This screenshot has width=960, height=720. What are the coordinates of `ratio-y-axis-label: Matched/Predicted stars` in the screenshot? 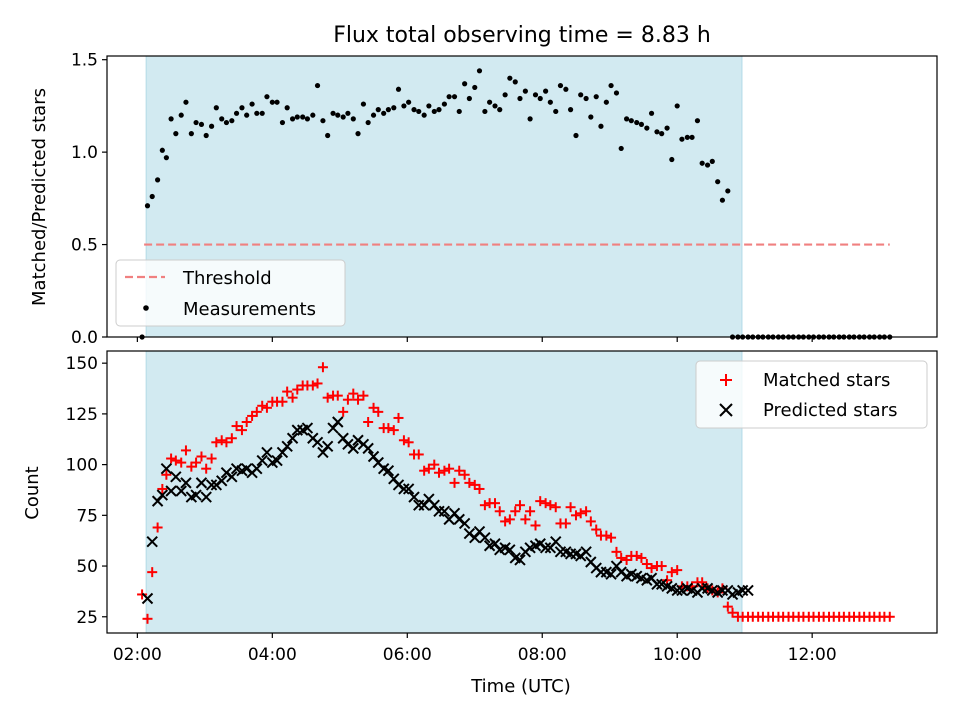 It's located at (39, 197).